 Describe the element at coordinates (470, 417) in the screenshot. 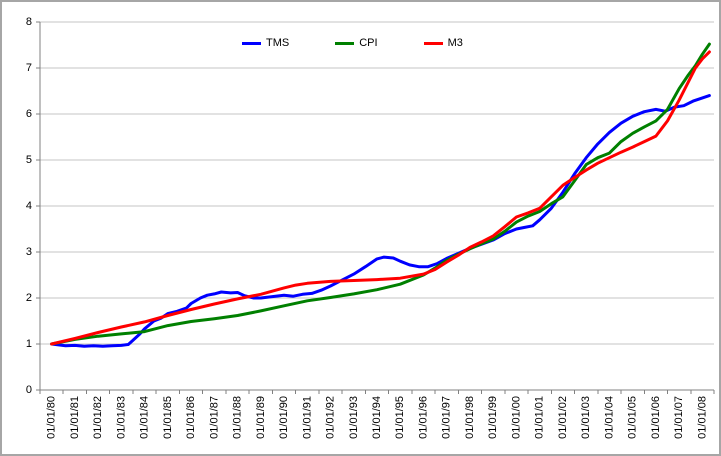

I see `svg-text: 01/01/98` at that location.